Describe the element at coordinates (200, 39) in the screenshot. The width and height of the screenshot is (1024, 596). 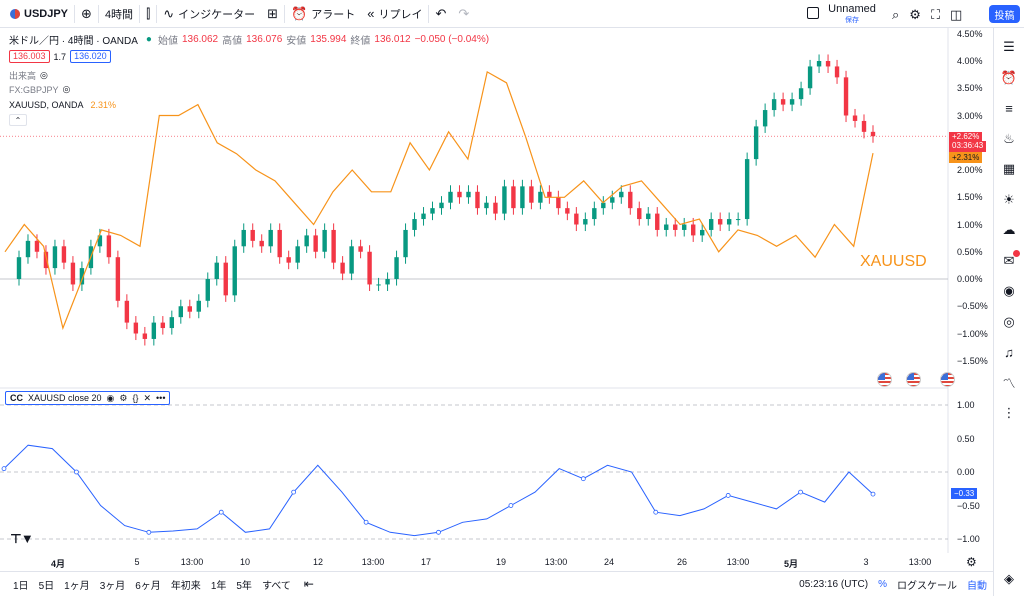
I see `open-value: 136.062` at that location.